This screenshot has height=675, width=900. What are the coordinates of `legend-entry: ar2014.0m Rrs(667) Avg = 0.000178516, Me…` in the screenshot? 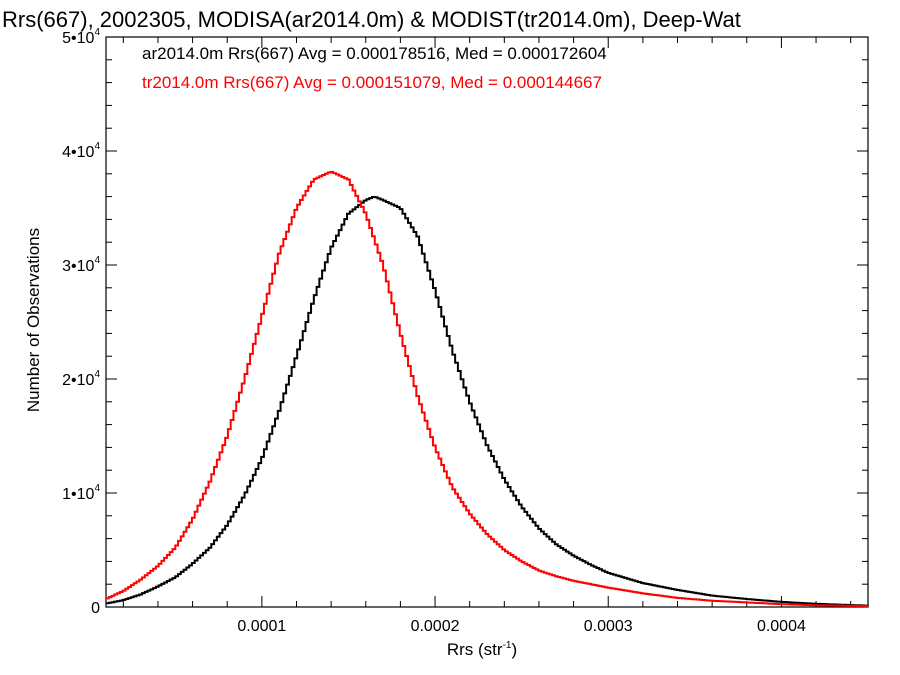 It's located at (374, 53).